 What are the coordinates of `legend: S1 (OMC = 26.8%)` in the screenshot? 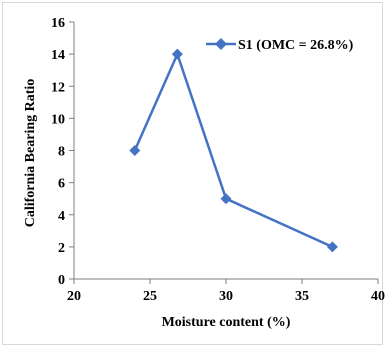 It's located at (280, 45).